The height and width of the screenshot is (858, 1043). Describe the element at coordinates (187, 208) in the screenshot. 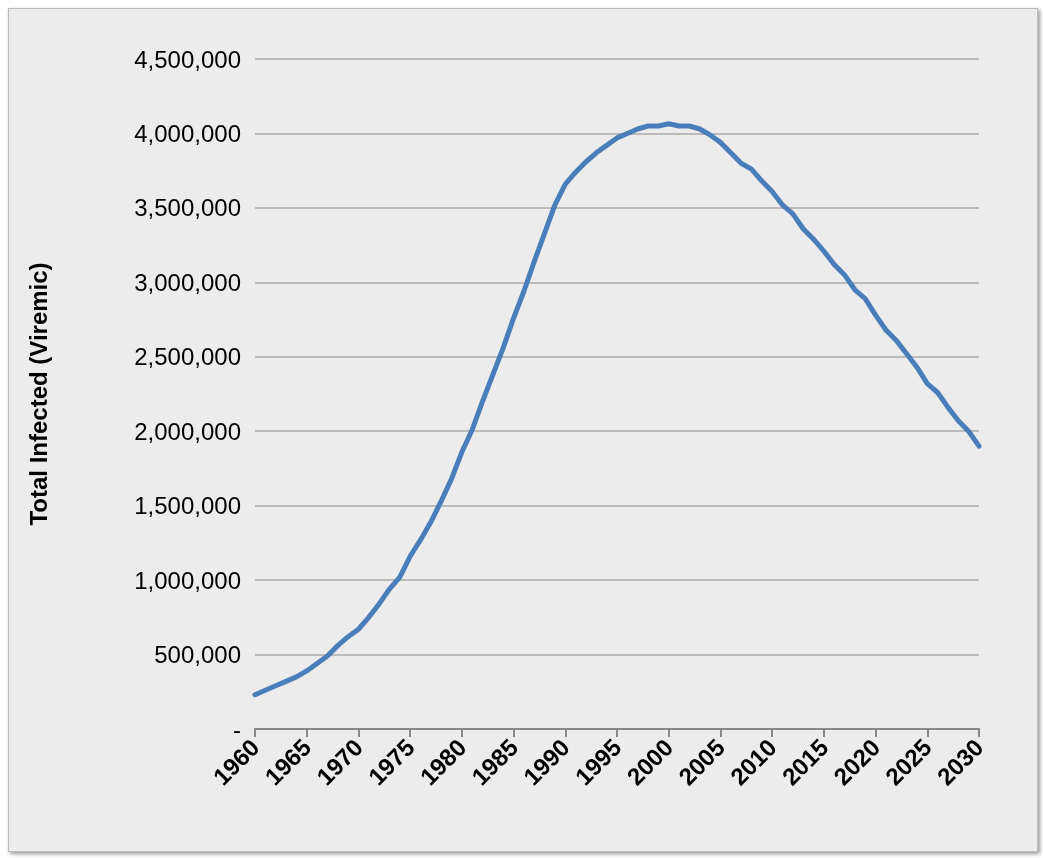

I see `y-tick-label: 3,500,000` at that location.